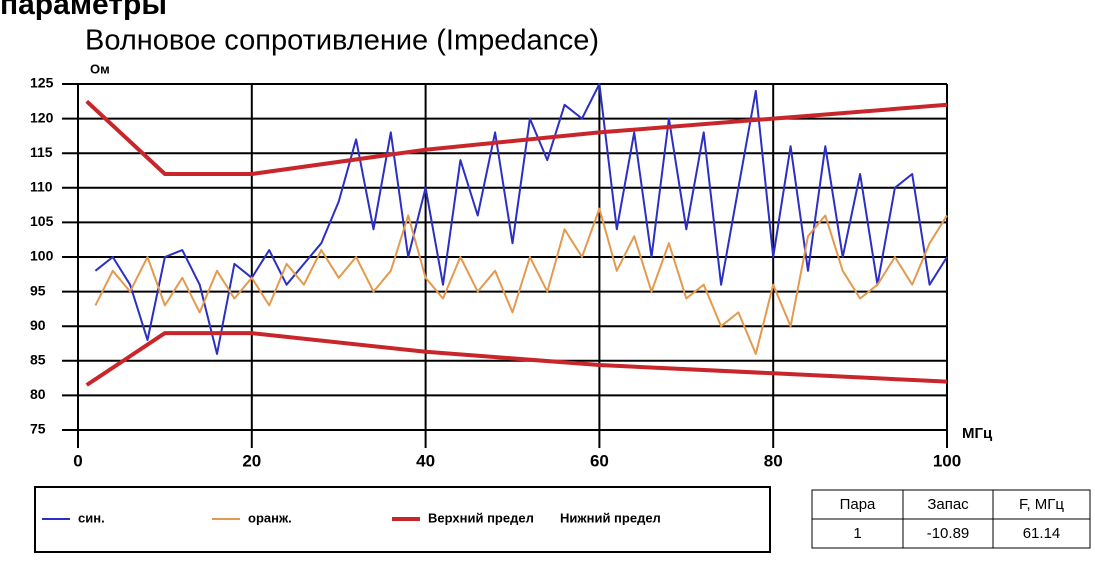 This screenshot has width=1095, height=583. Describe the element at coordinates (38, 429) in the screenshot. I see `y-tick-label: 75` at that location.